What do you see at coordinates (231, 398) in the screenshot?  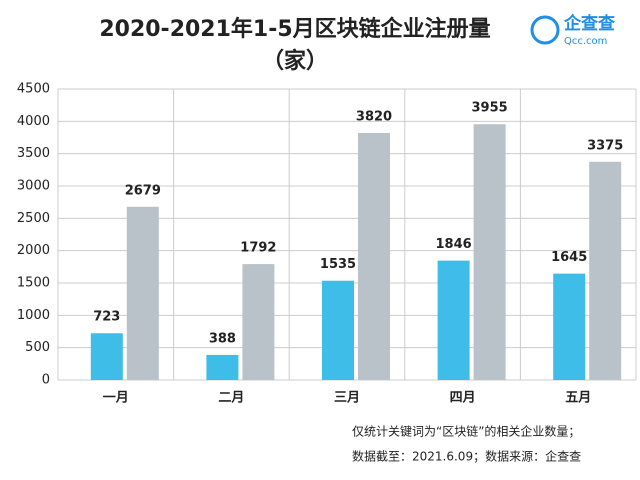 I see `x-tick-label: 二月` at bounding box center [231, 398].